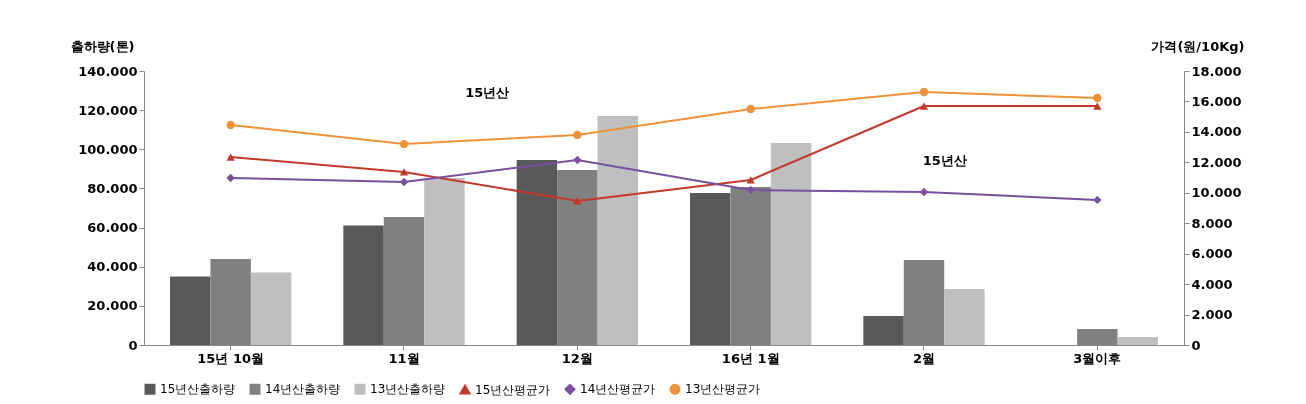 The height and width of the screenshot is (404, 1306). What do you see at coordinates (112, 306) in the screenshot?
I see `y-tick-label: 20.000` at bounding box center [112, 306].